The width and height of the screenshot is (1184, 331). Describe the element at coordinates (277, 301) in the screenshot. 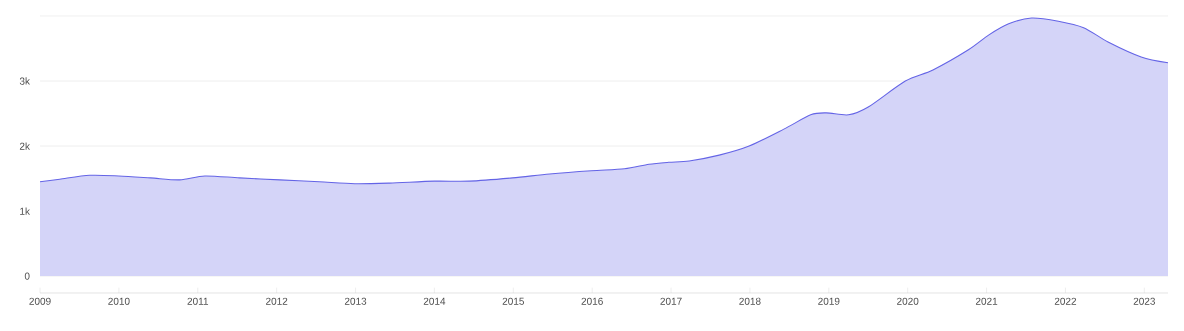

I see `x-tick-label: 2012` at that location.